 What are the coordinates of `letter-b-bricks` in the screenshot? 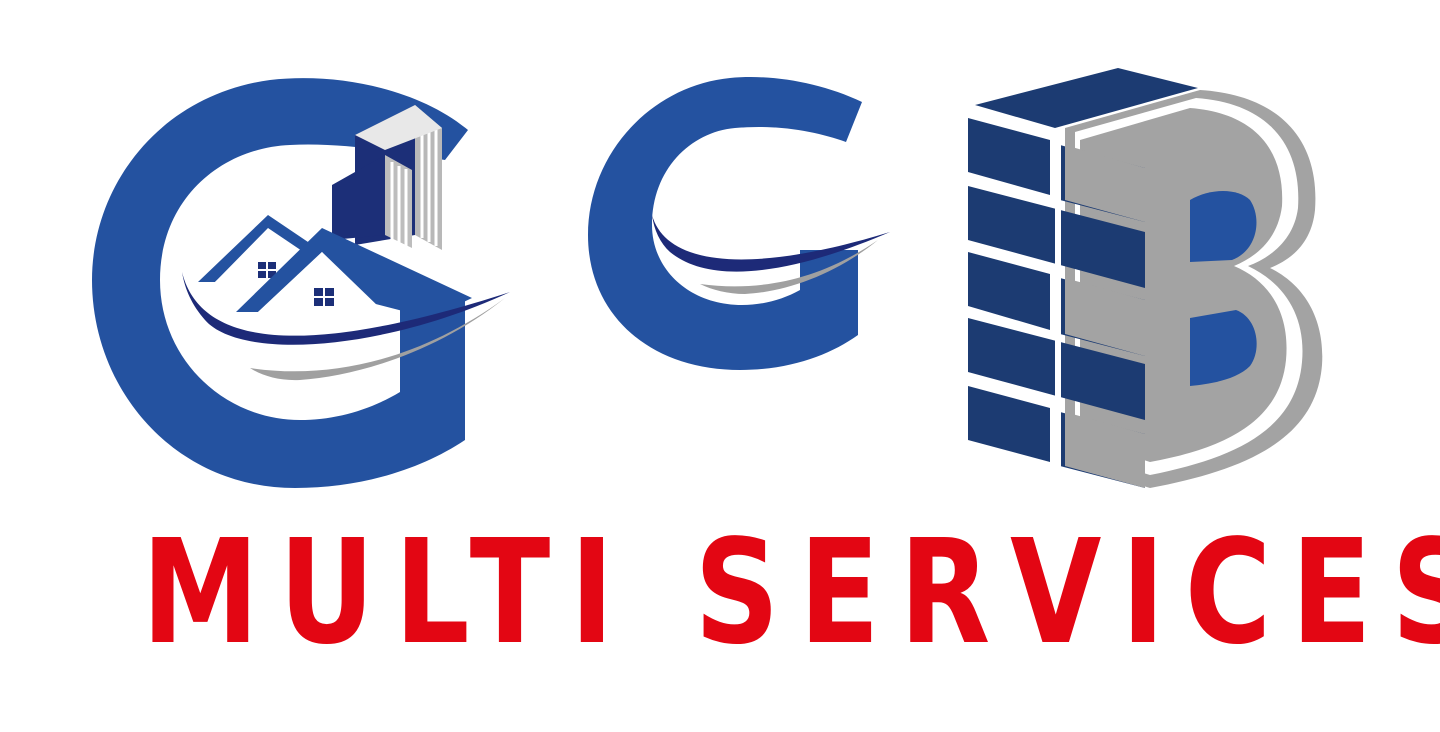 It's located at (1145, 278).